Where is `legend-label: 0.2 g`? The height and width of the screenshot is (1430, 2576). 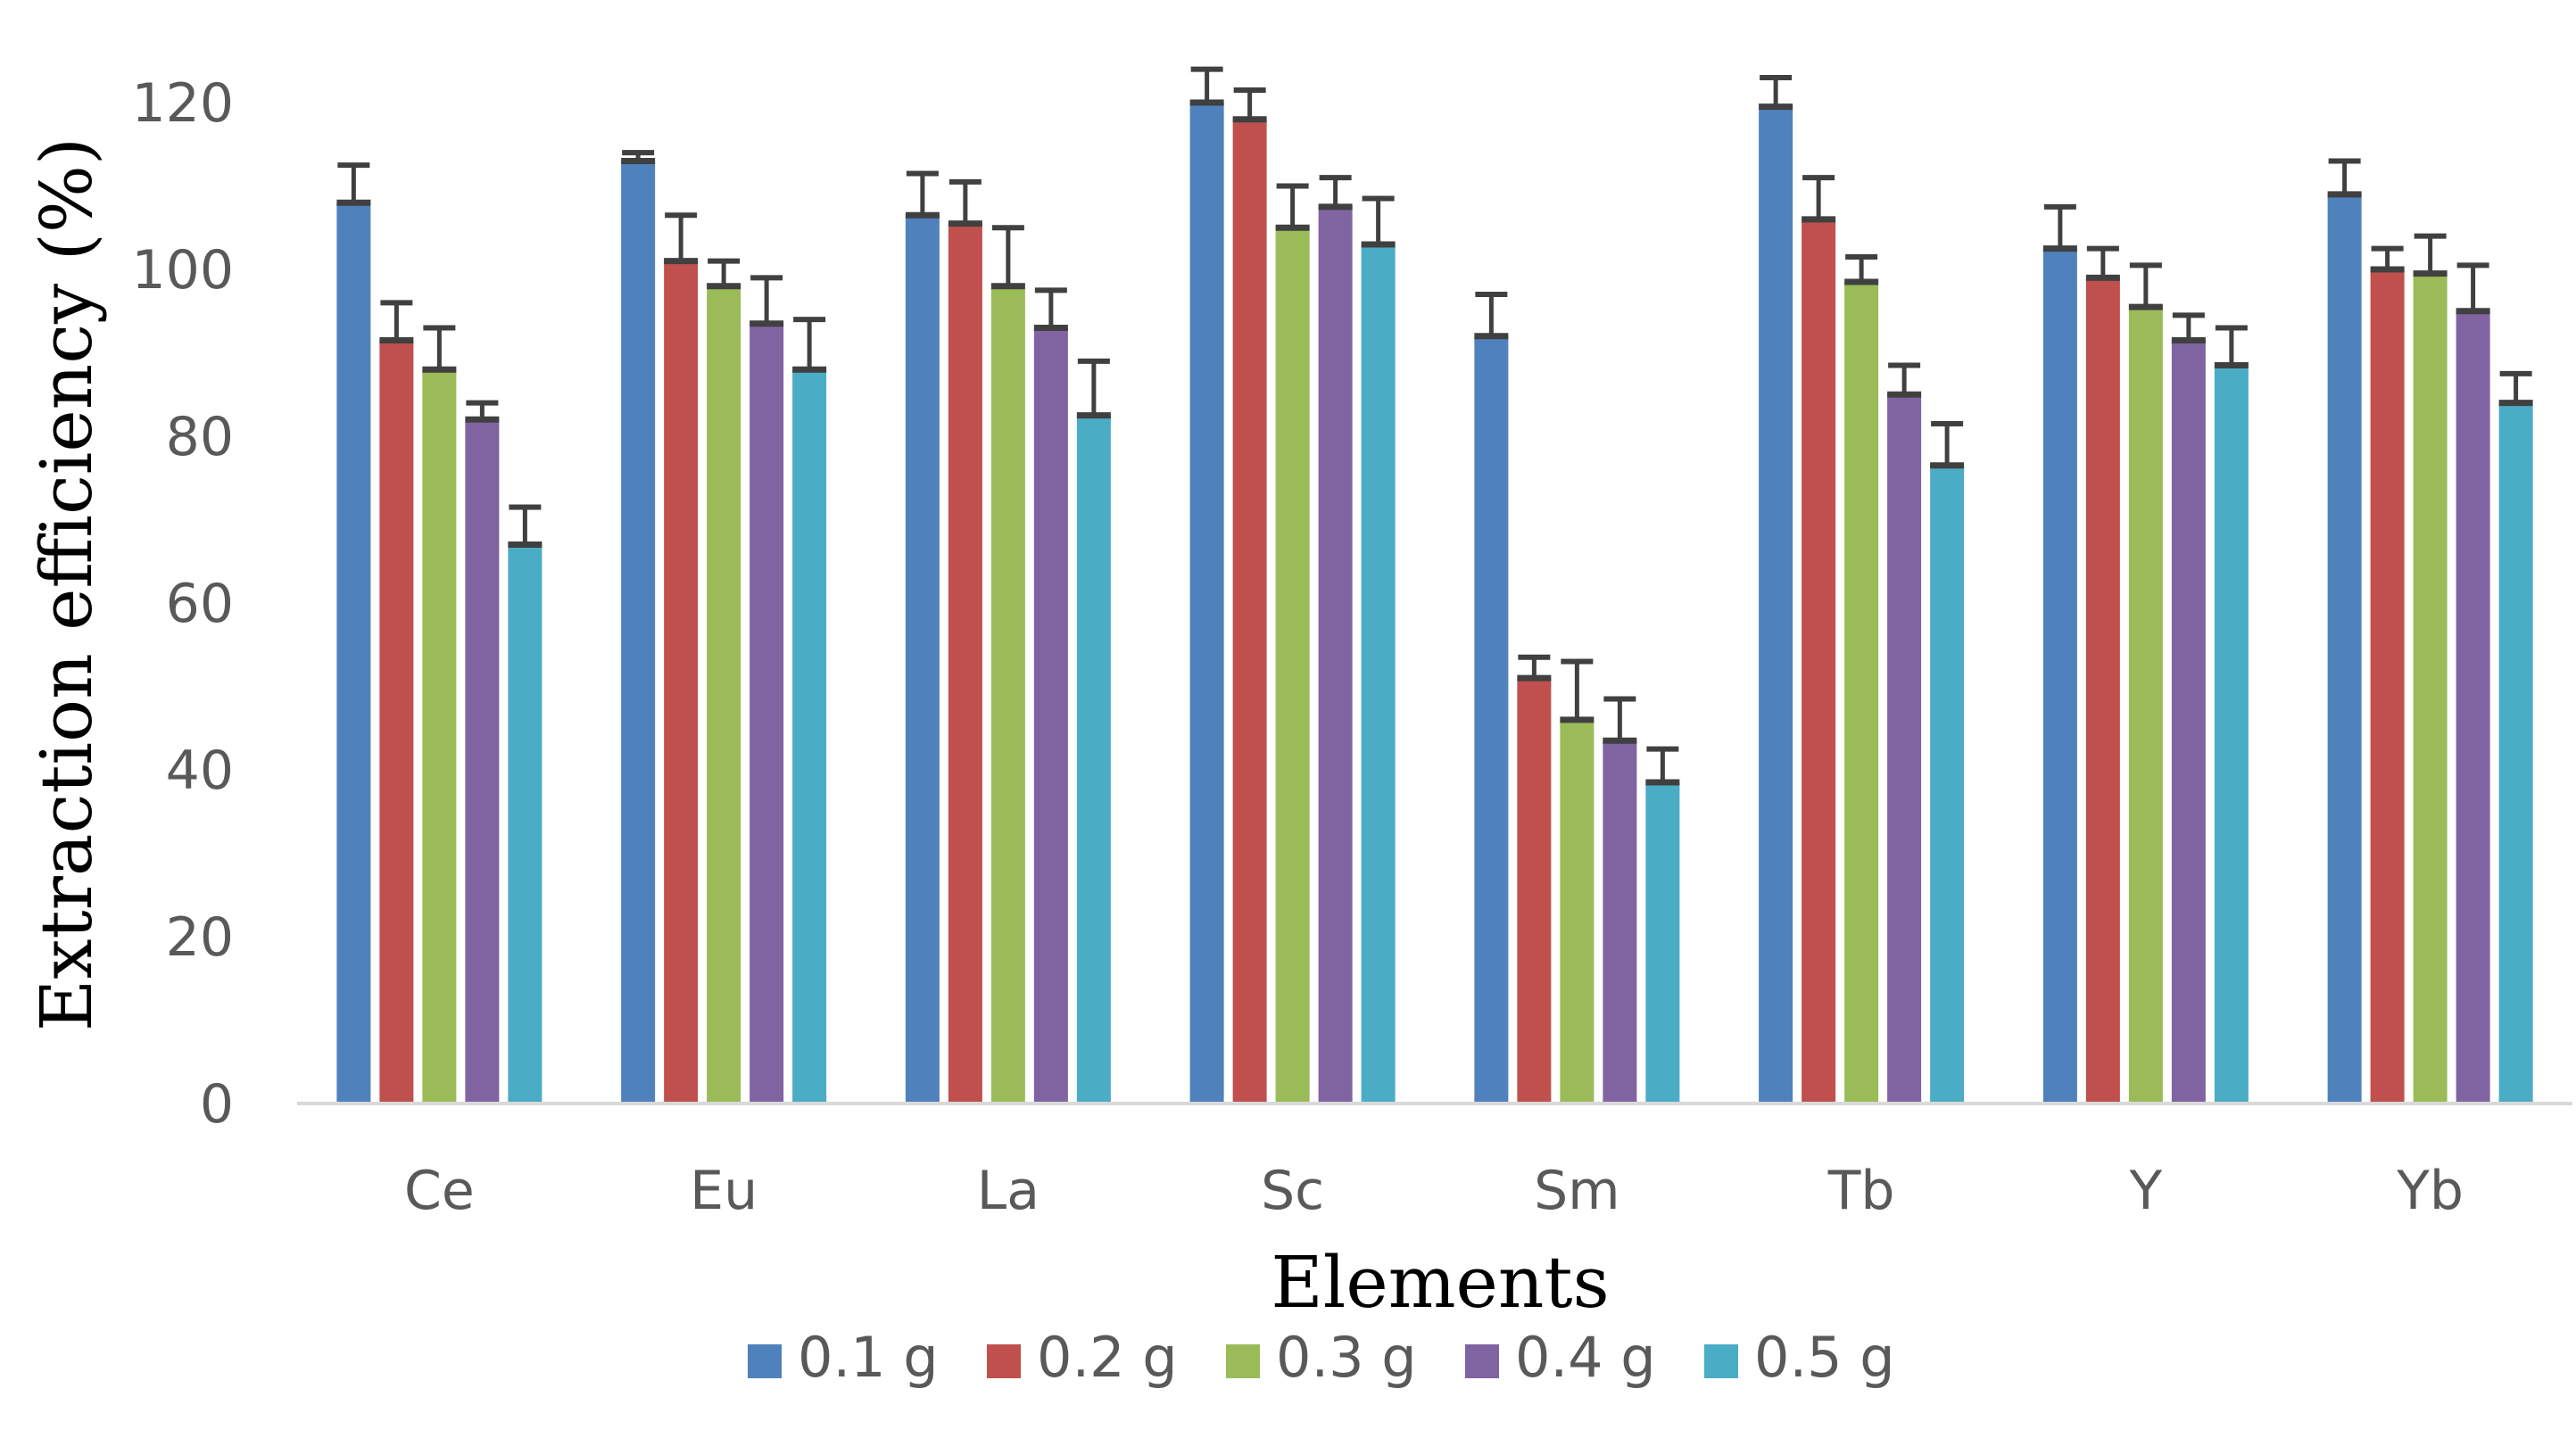
legend-label: 0.2 g is located at coordinates (1107, 1357).